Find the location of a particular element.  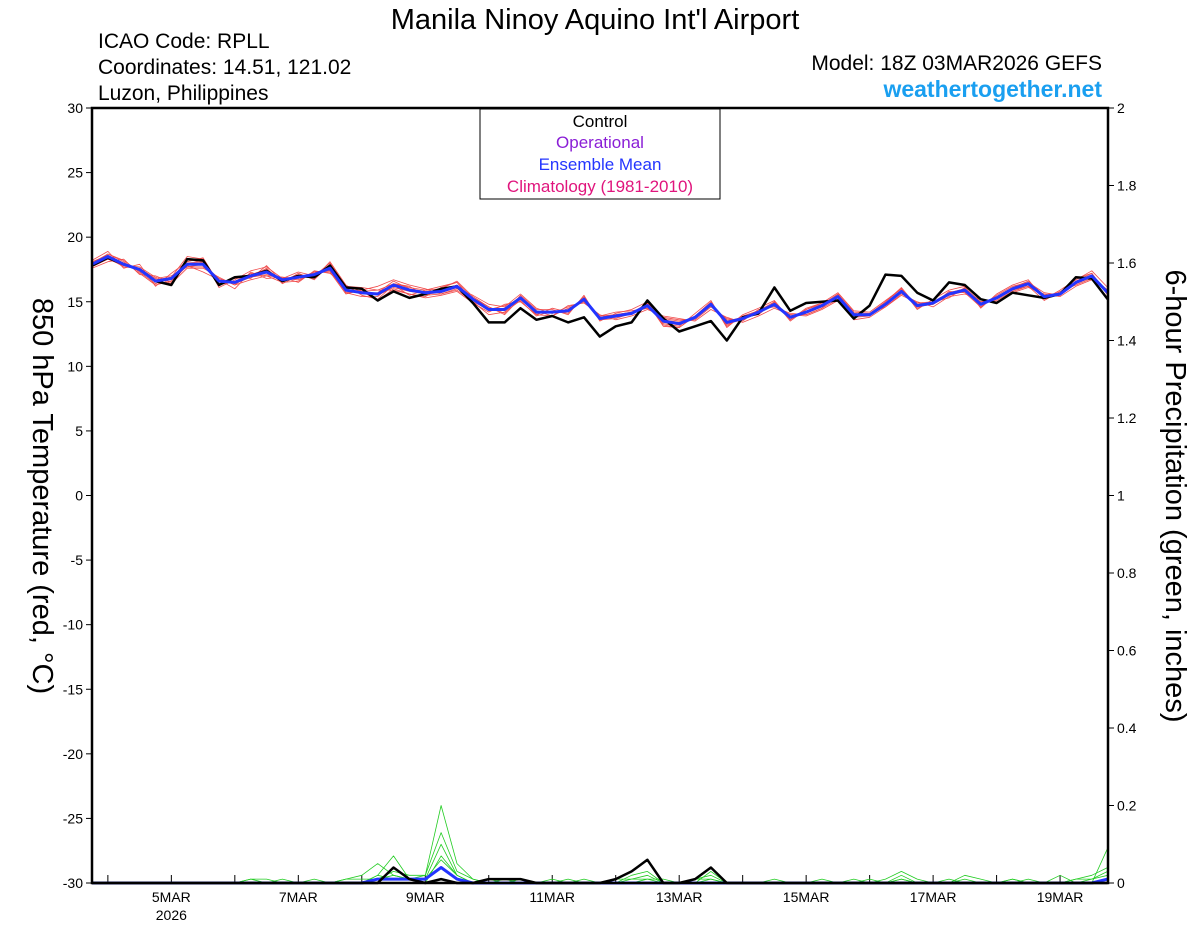

y-tick-right-label: 1.6 is located at coordinates (1127, 263).